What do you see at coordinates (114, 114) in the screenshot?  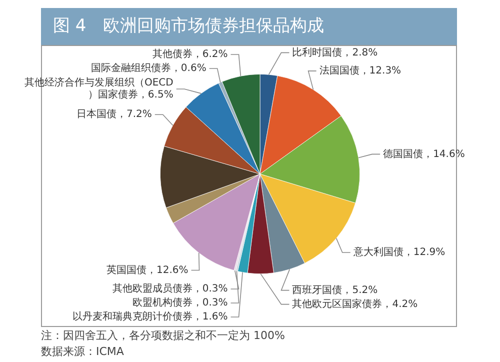 I see `slice-label: 日本国债，7.2%` at bounding box center [114, 114].